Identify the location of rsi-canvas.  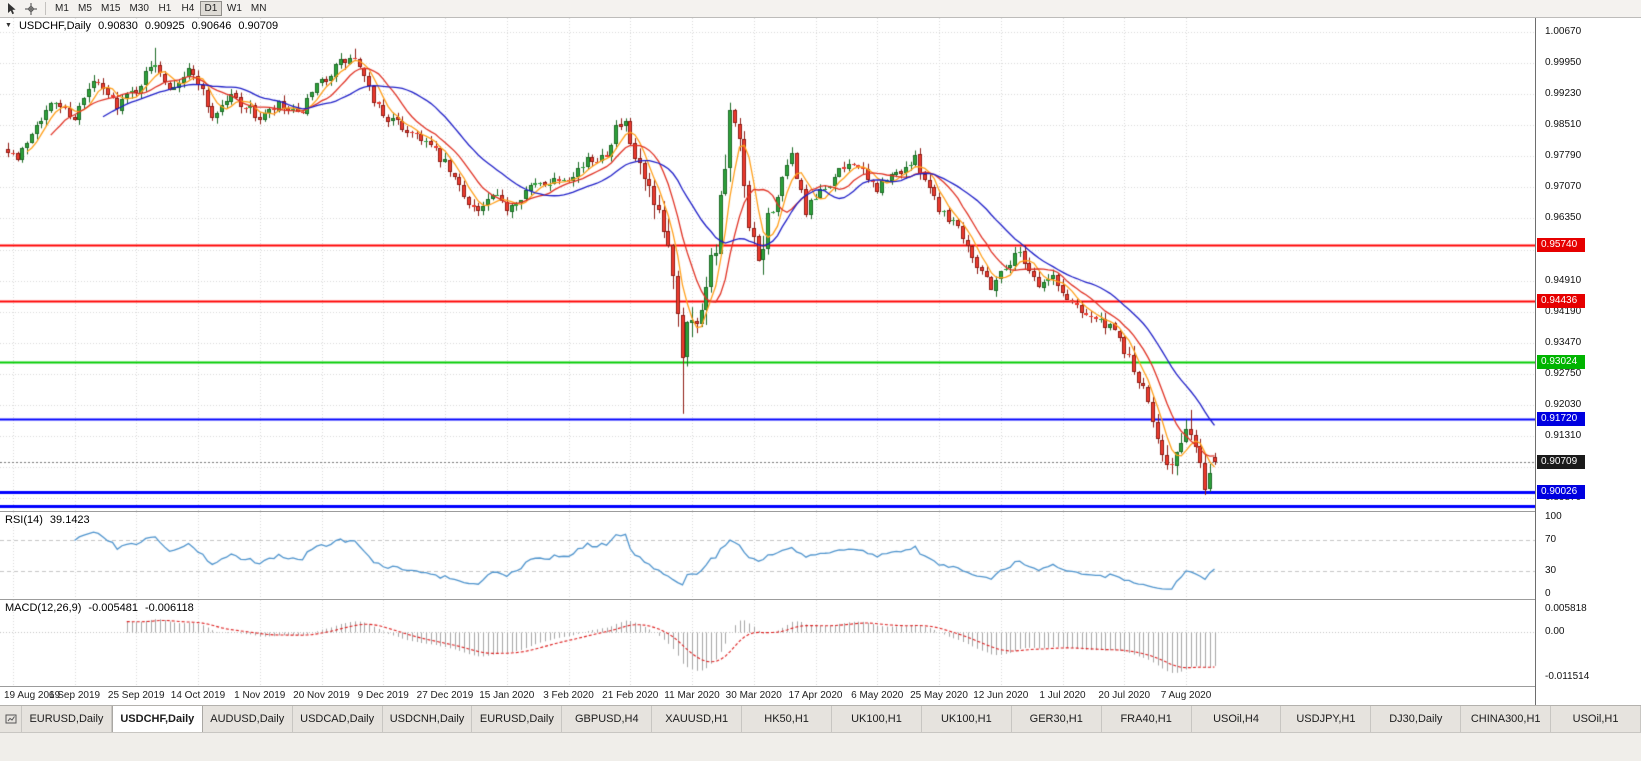
(767, 555).